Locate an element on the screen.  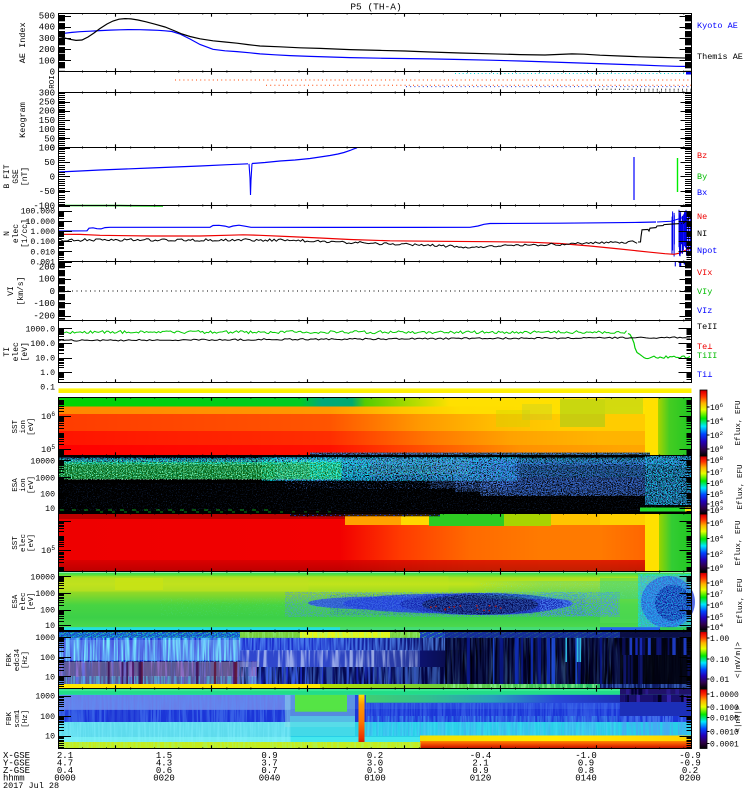
svg-text: VIx is located at coordinates (704, 273).